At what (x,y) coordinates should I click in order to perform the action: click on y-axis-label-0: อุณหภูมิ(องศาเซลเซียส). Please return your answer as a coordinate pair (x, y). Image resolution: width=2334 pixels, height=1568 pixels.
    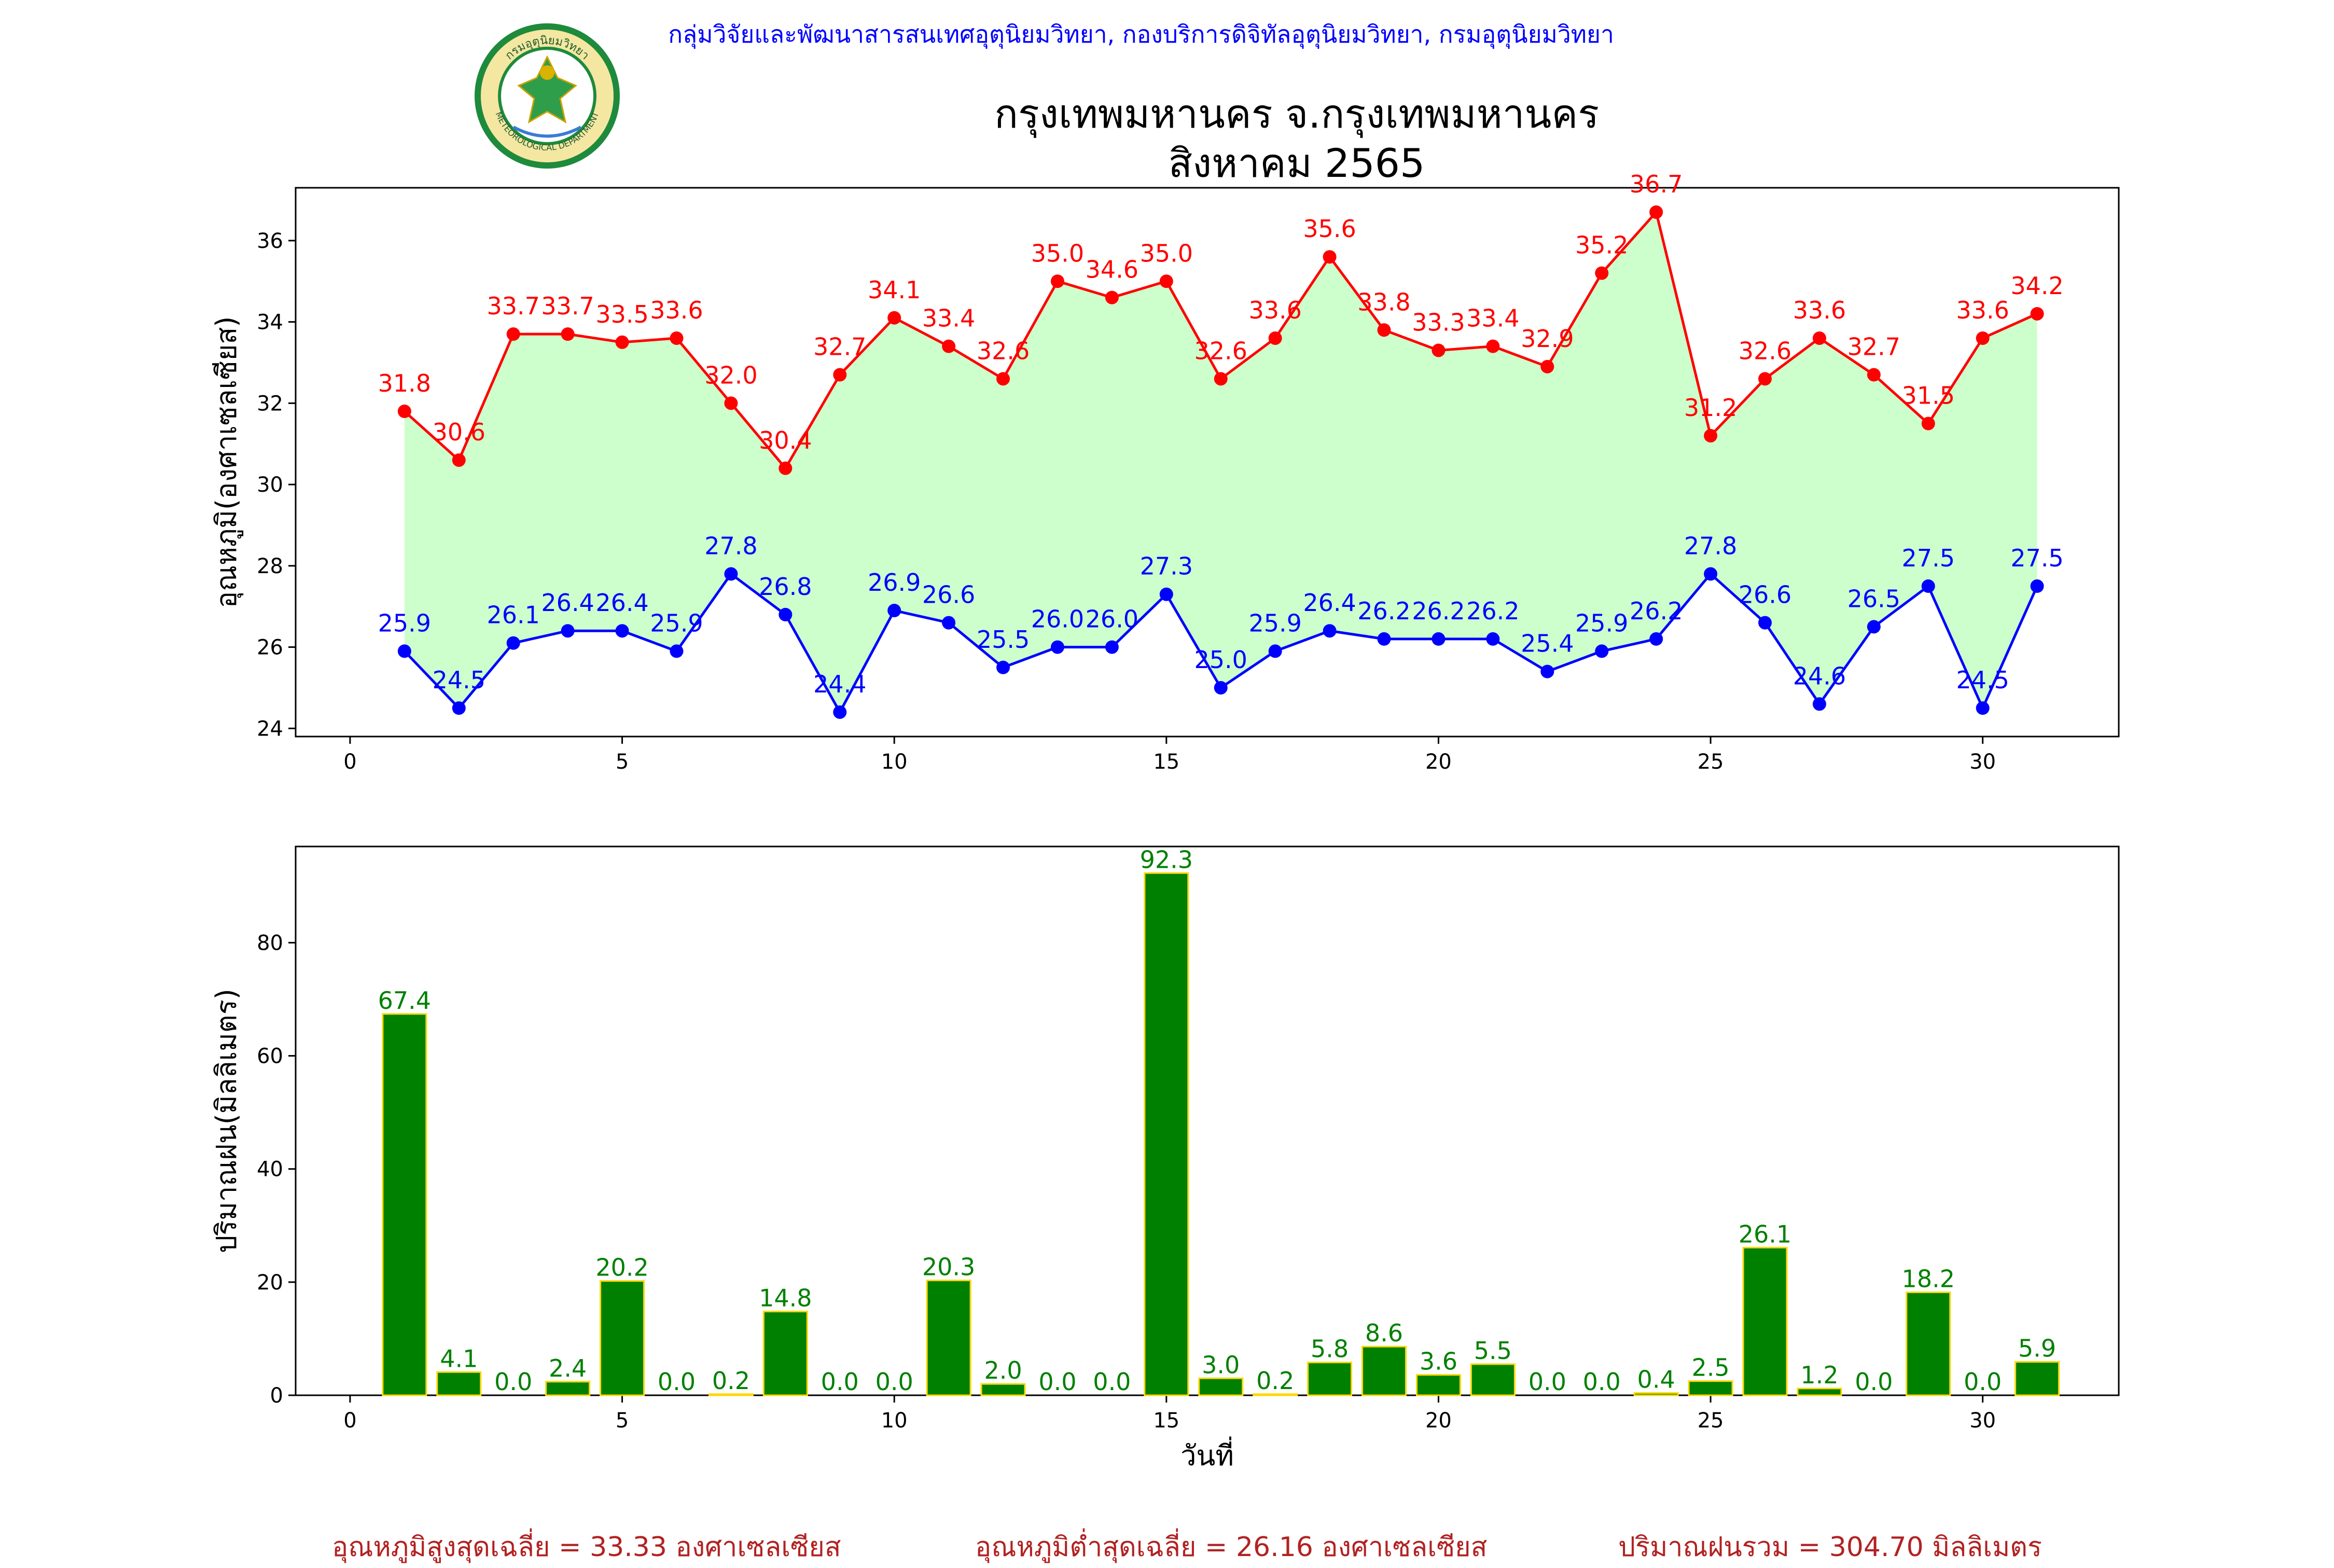
    Looking at the image, I should click on (227, 462).